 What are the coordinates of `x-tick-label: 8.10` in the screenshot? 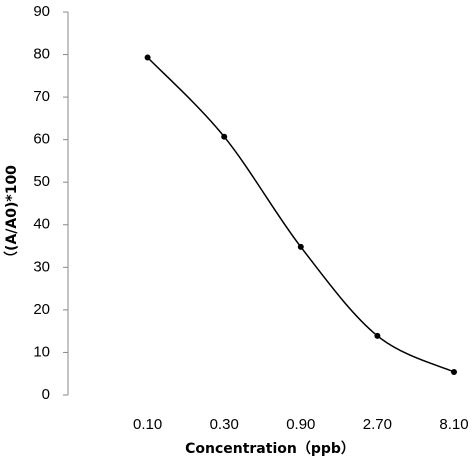 It's located at (453, 424).